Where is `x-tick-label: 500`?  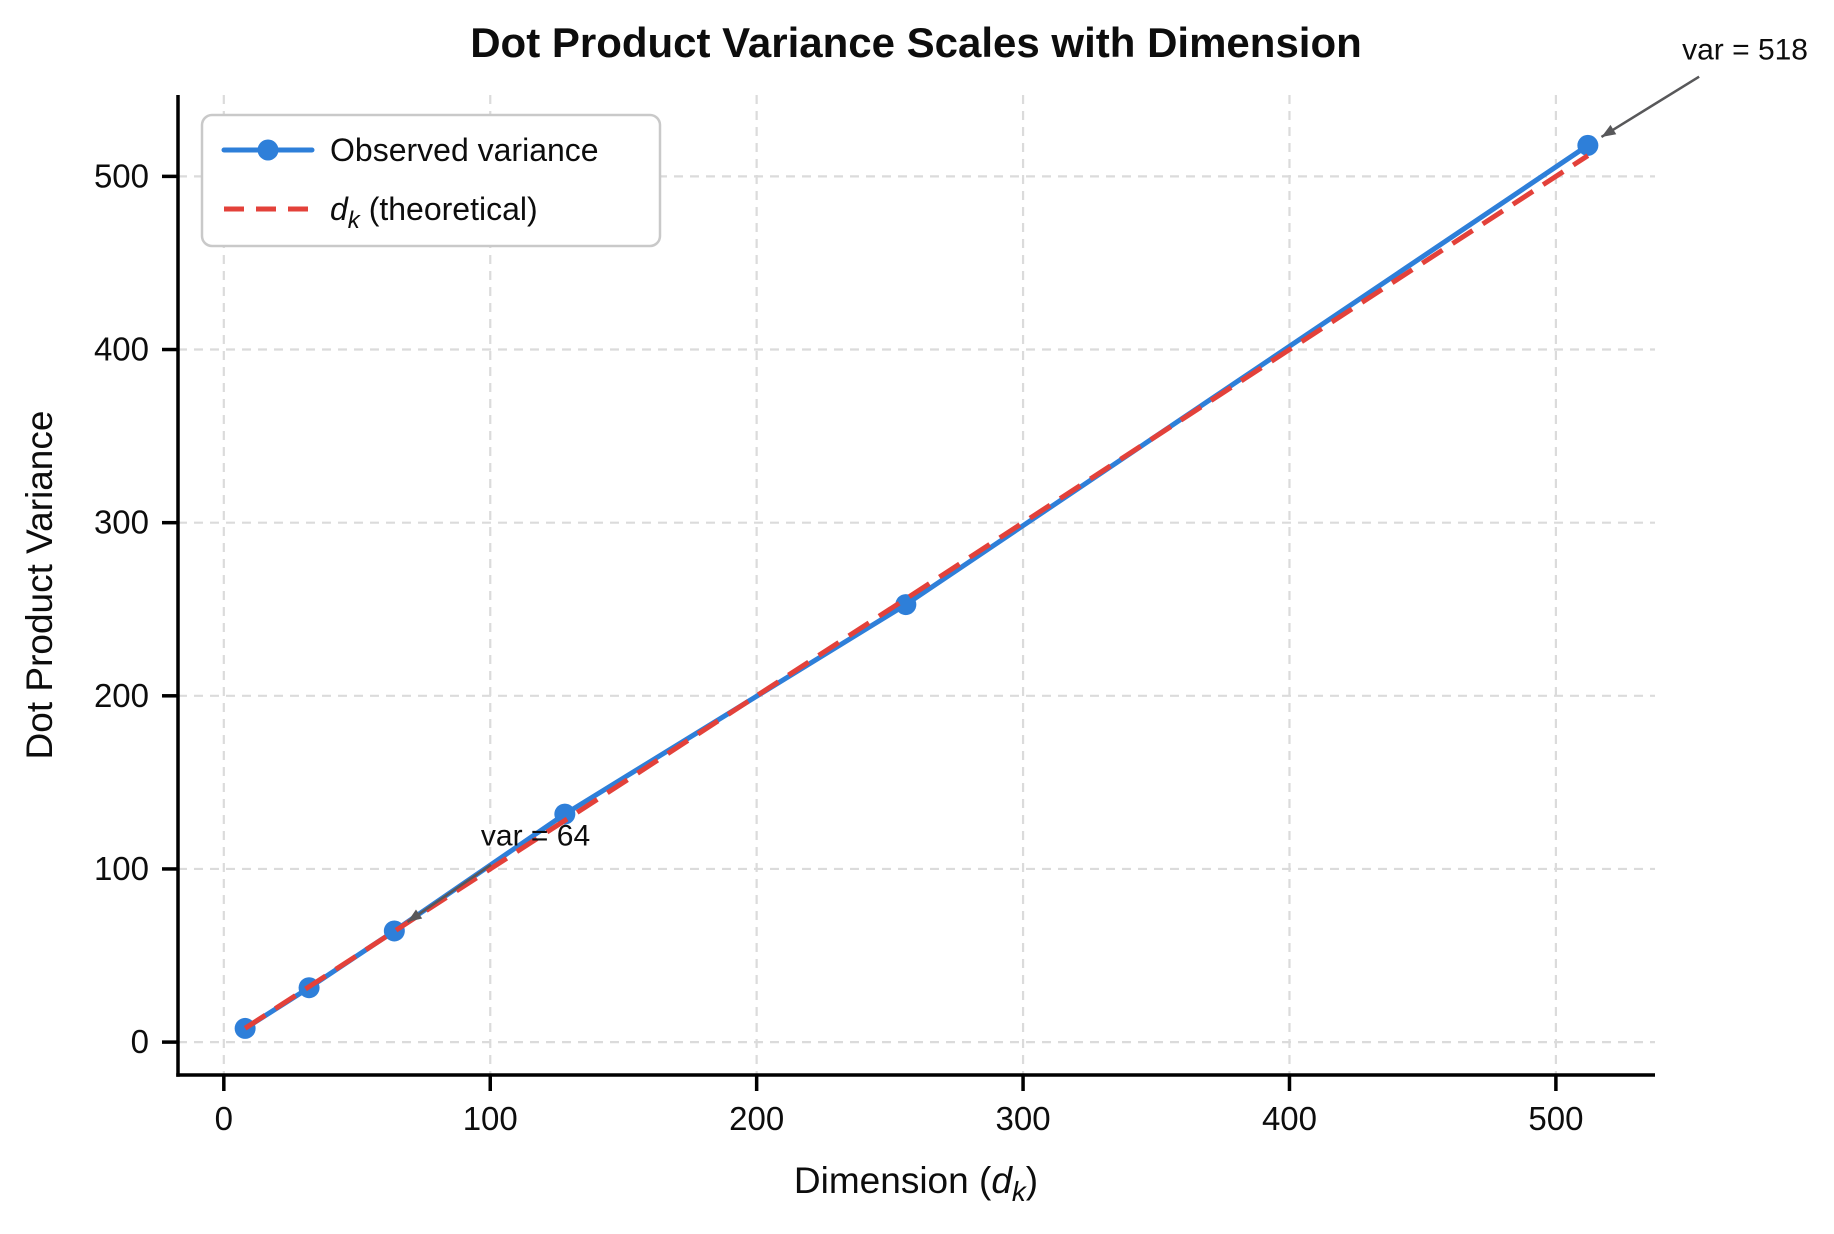
x-tick-label: 500 is located at coordinates (1555, 1118).